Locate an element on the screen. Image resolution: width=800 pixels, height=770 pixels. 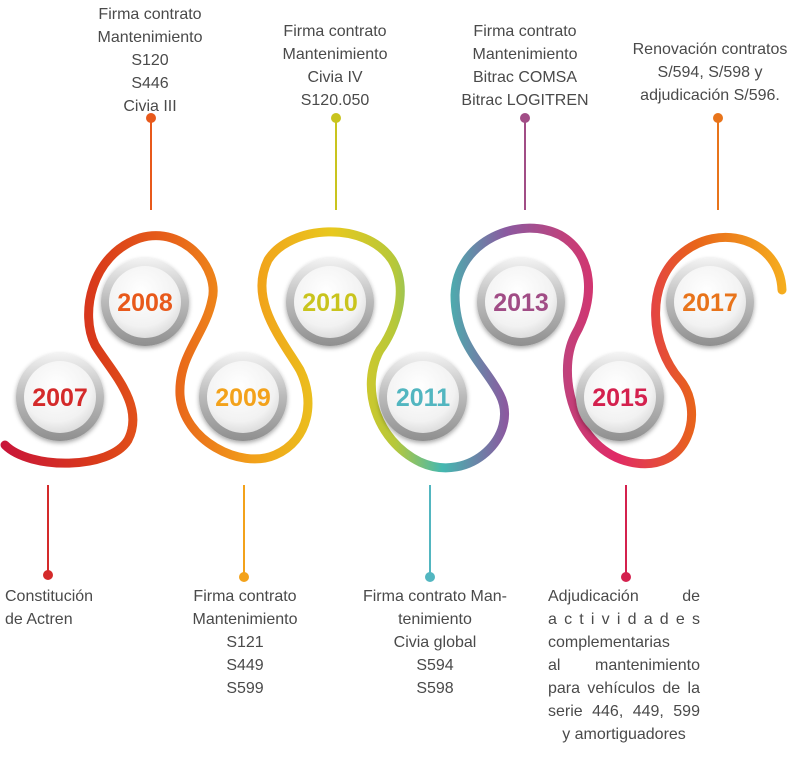
milestone-line: al mantenimiento is located at coordinates (624, 665).